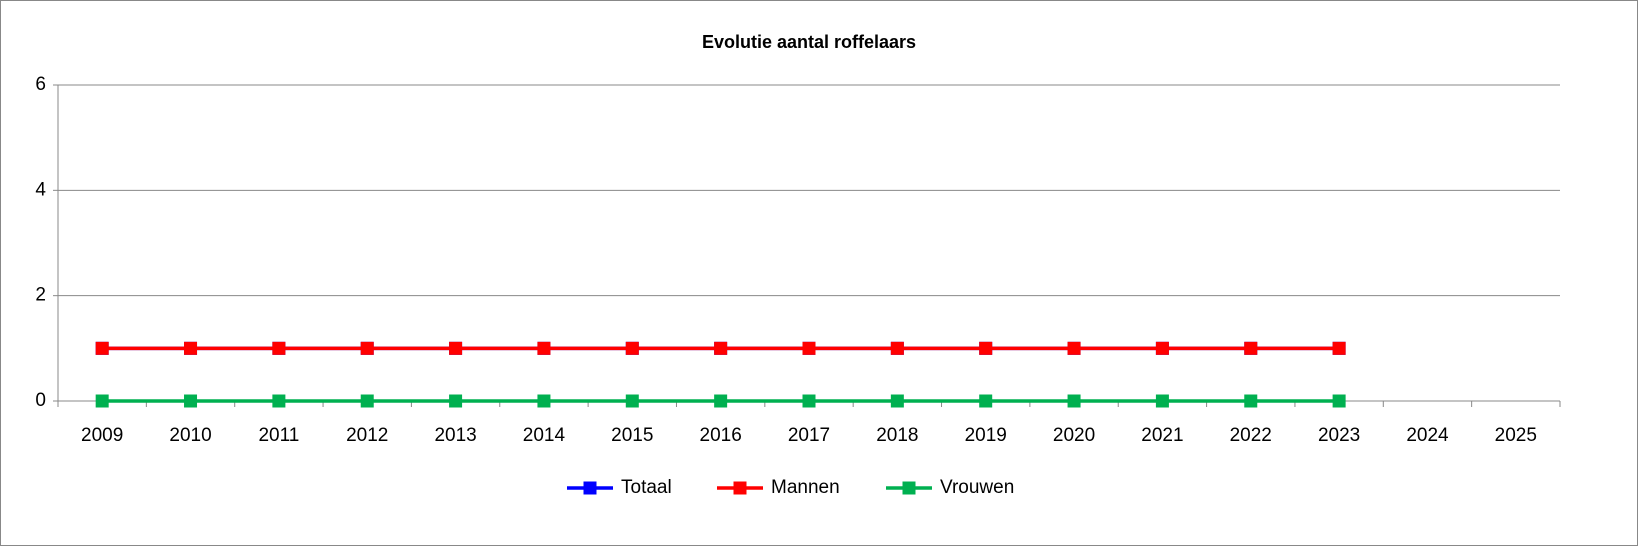  I want to click on y-tick-label: 0, so click(40, 400).